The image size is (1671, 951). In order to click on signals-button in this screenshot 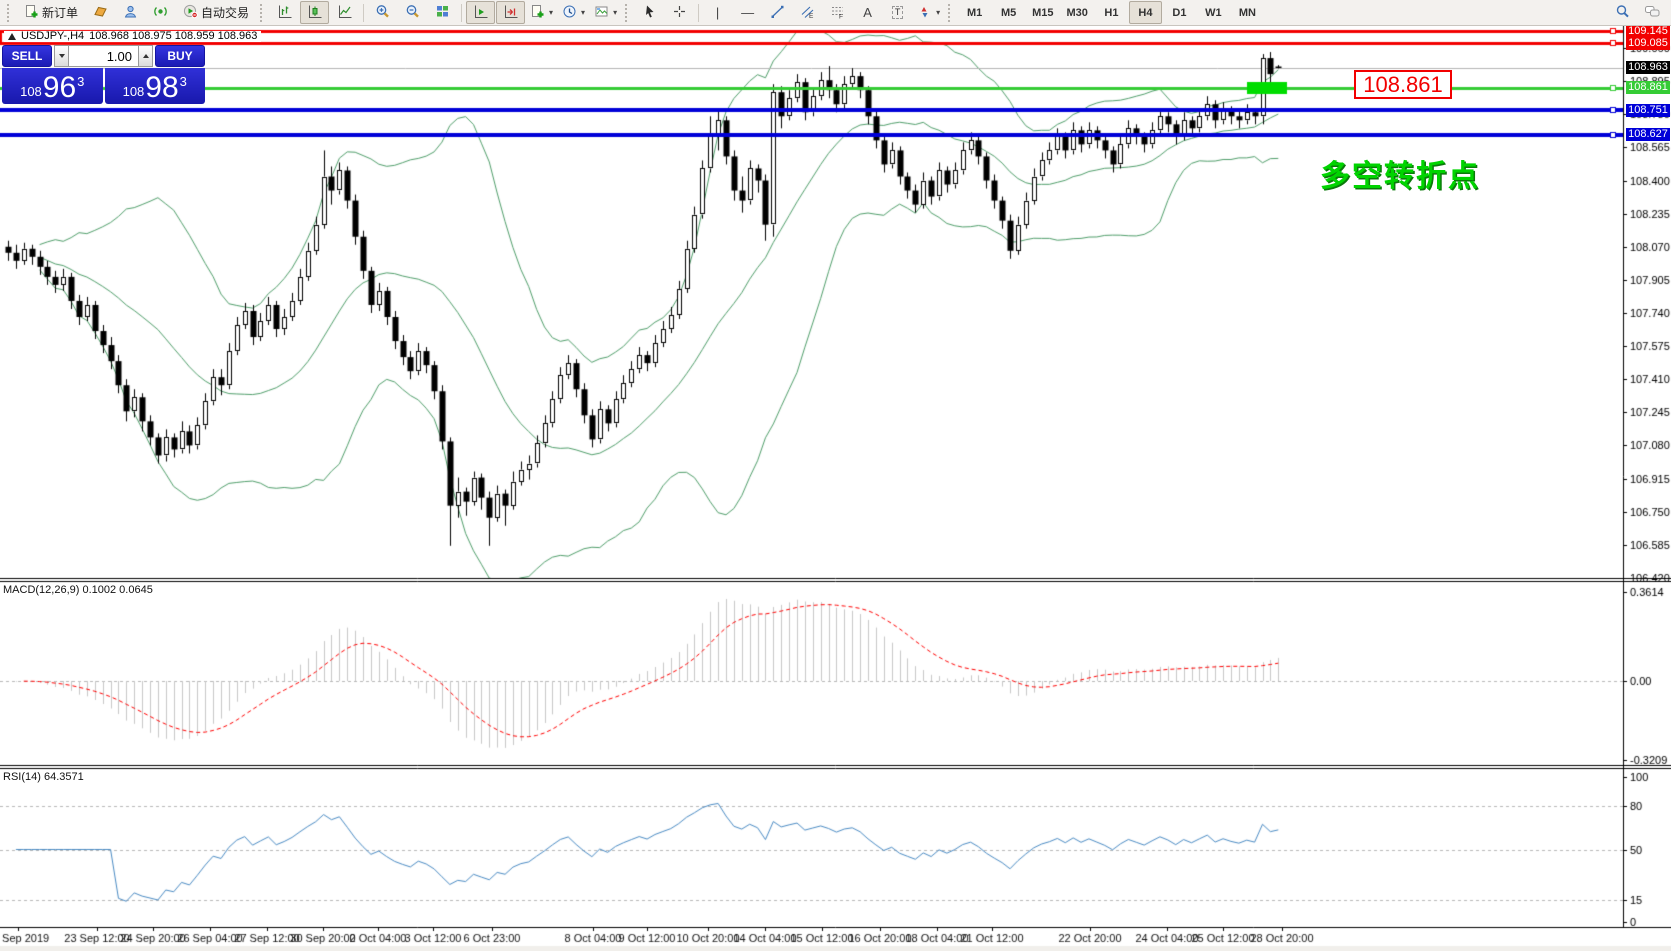, I will do `click(160, 12)`.